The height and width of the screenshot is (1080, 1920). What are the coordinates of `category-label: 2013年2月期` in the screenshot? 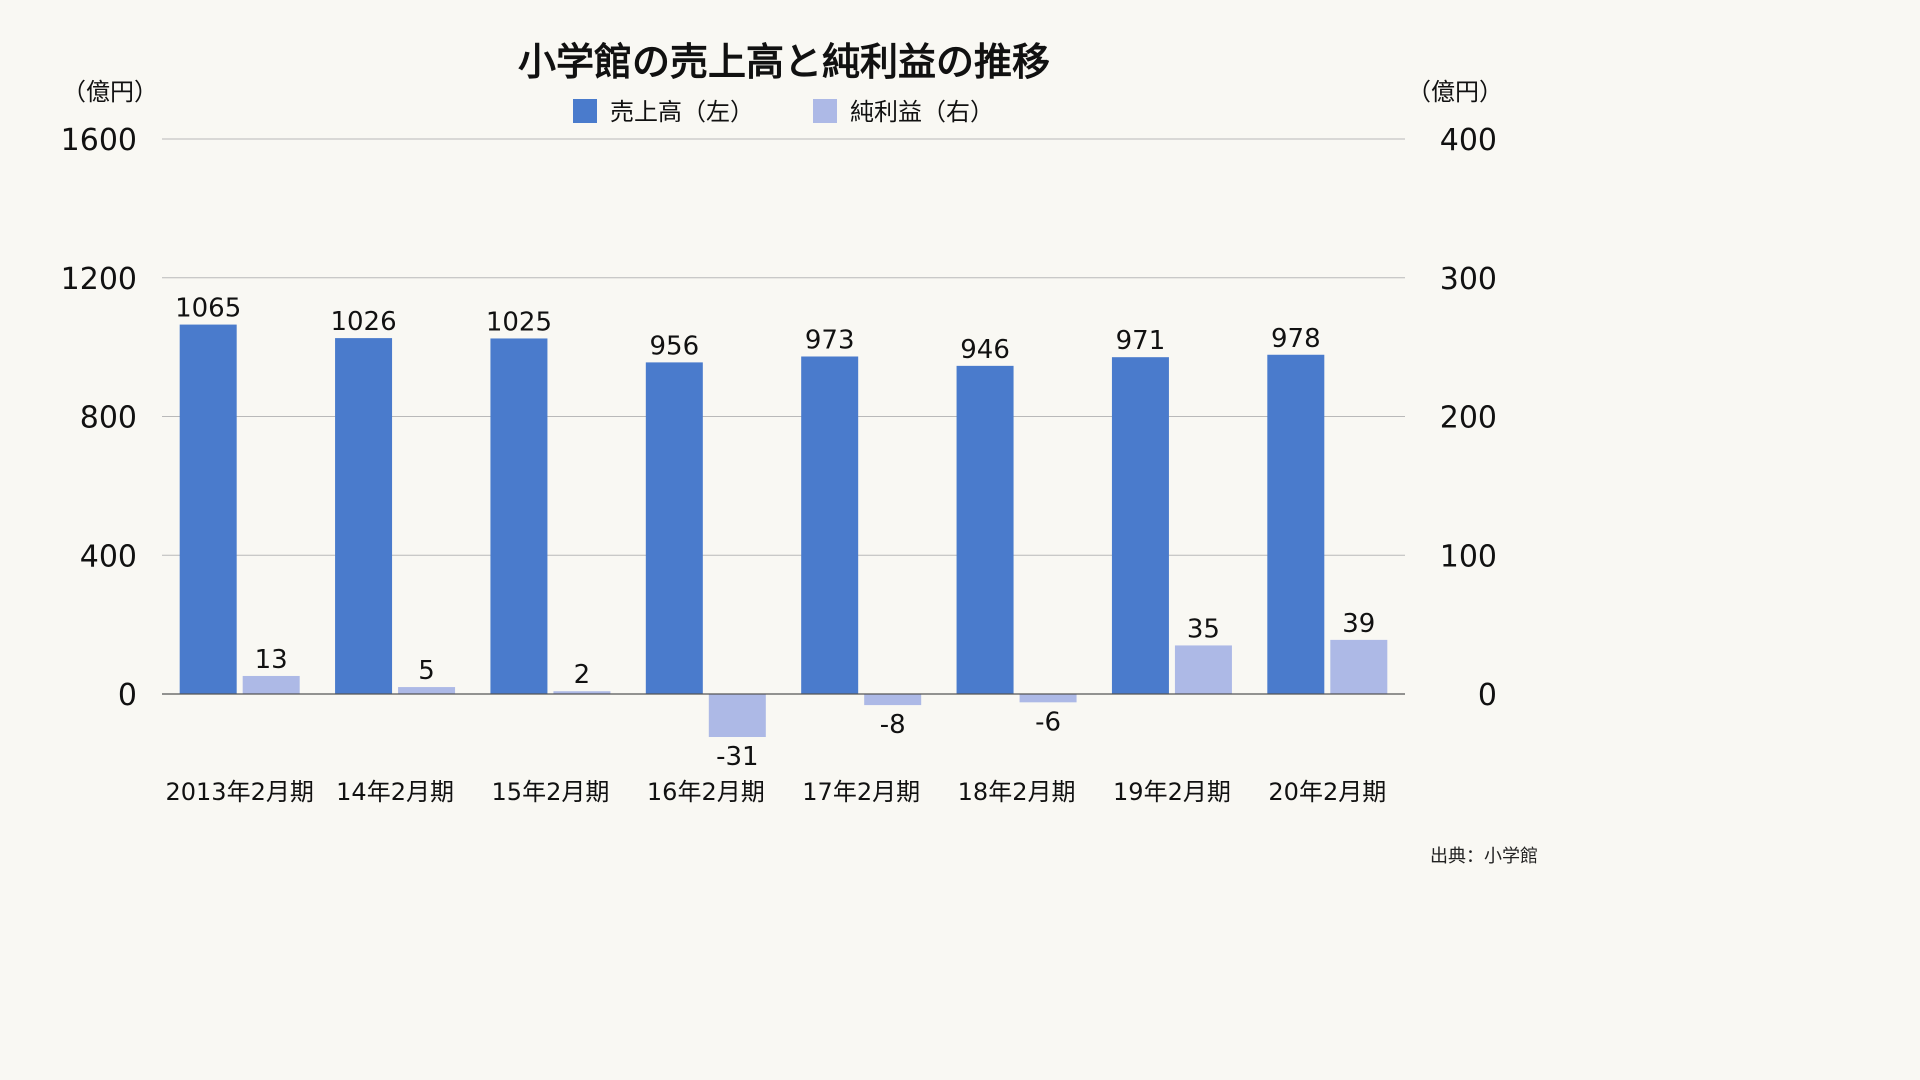 It's located at (240, 792).